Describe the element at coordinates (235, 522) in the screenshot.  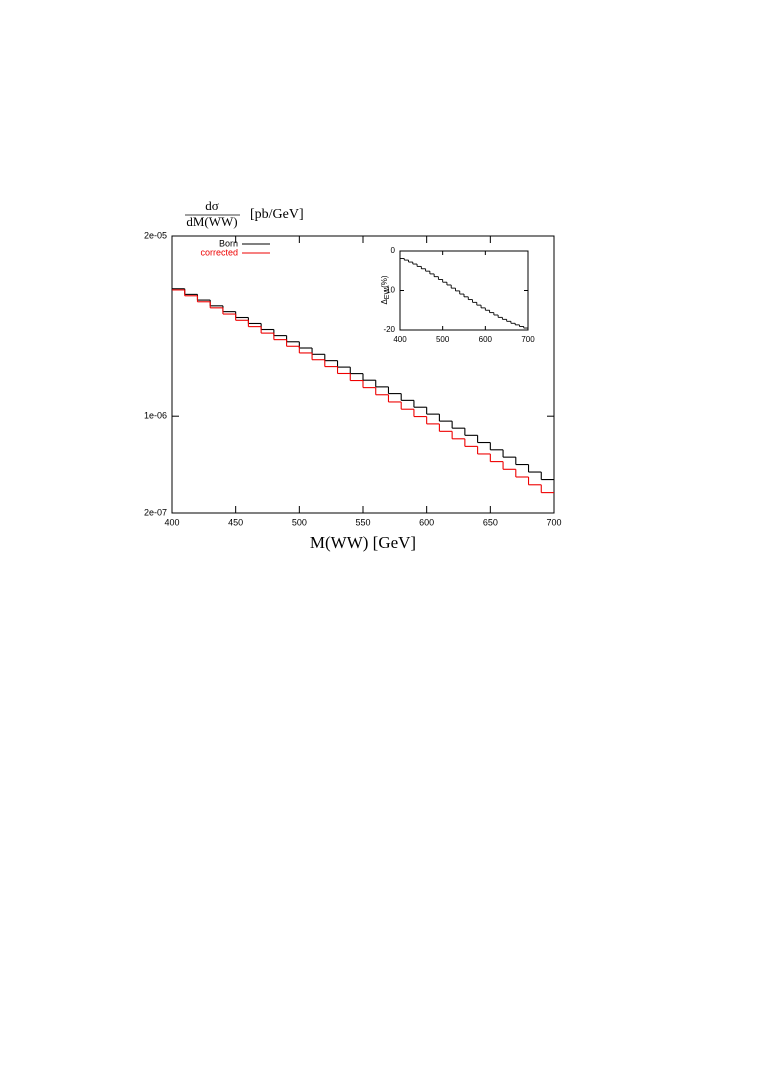
I see `x-tick-label: 450` at that location.